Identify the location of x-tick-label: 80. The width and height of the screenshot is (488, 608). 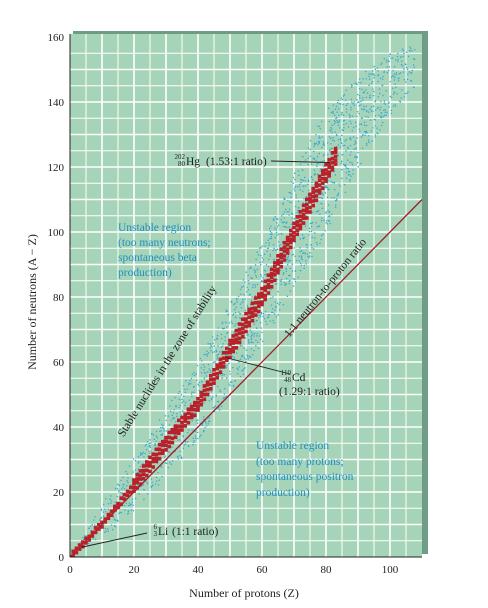
(327, 570).